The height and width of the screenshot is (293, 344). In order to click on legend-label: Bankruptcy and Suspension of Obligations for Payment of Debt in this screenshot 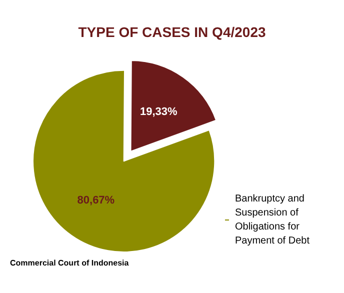, I will do `click(272, 220)`.